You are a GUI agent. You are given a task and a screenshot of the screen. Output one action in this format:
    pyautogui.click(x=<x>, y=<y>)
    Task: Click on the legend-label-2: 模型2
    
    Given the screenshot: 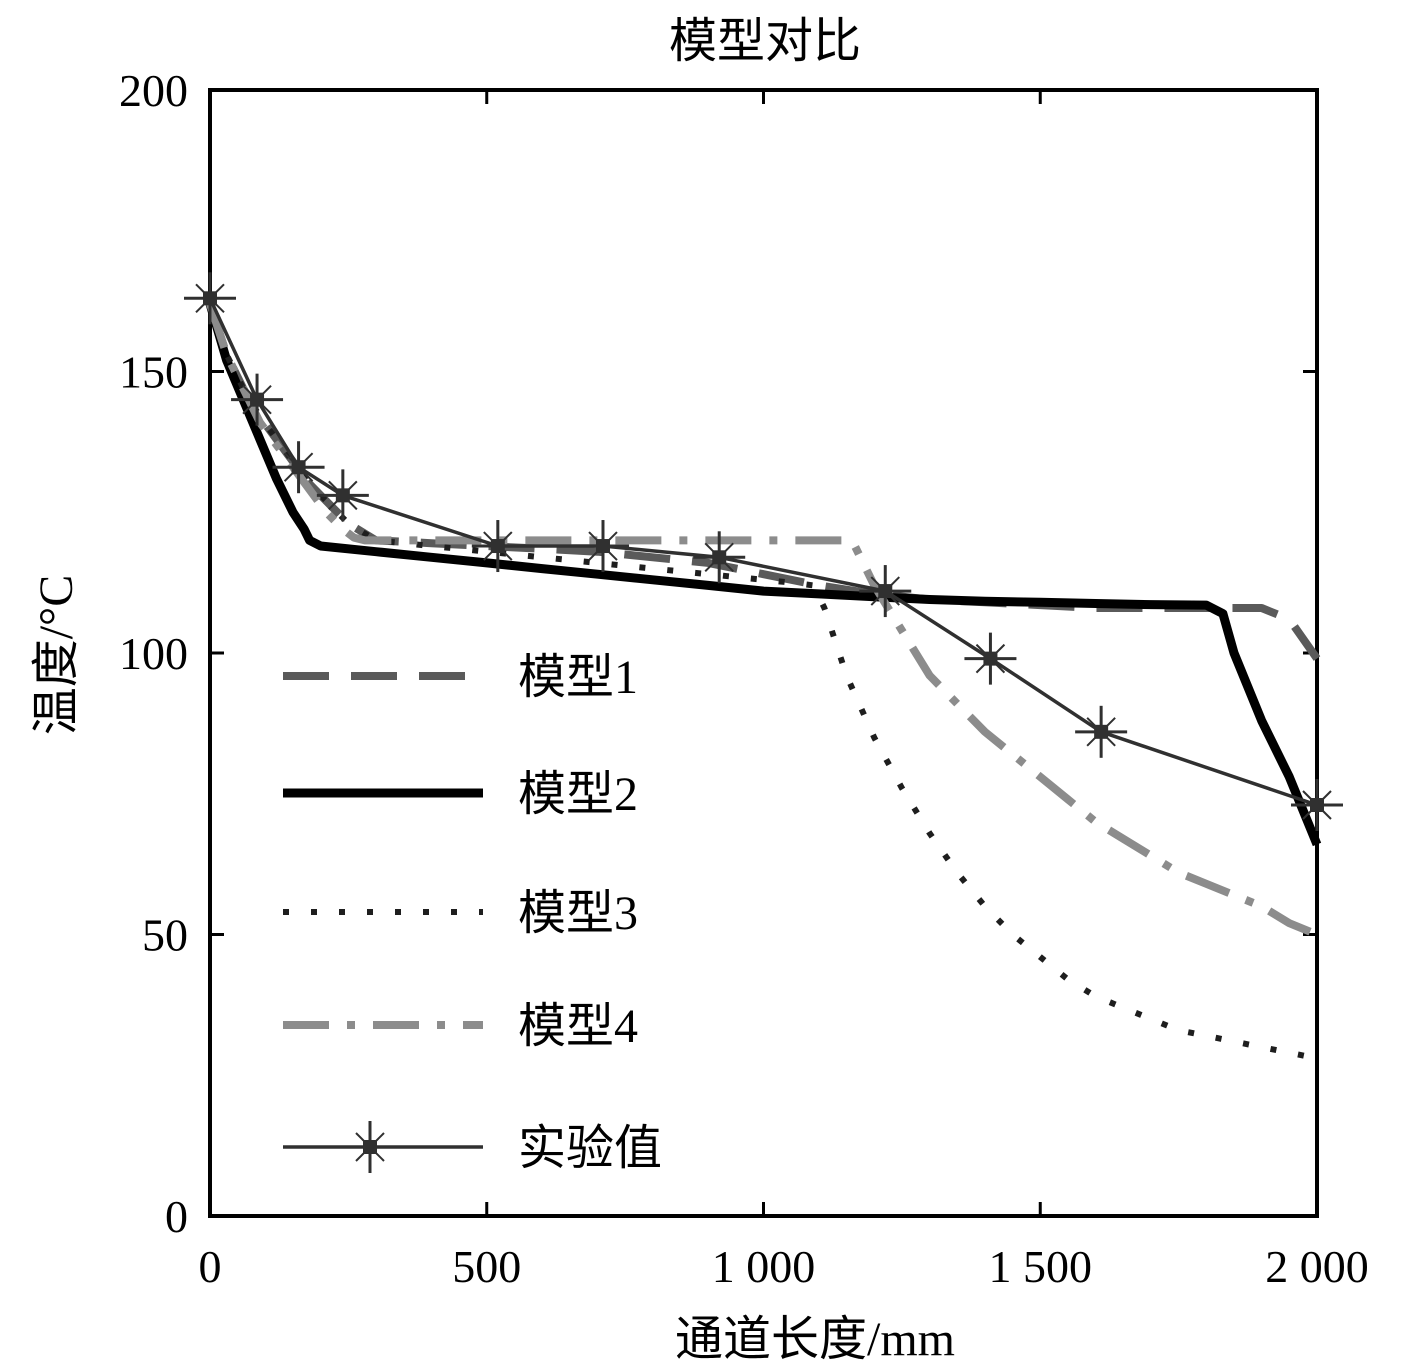 What is the action you would take?
    pyautogui.click(x=578, y=794)
    